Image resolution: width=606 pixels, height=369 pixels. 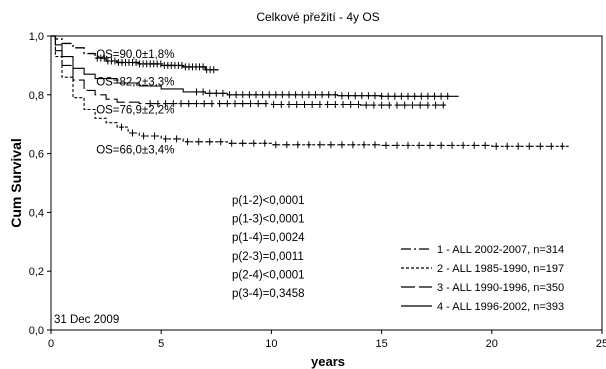 What do you see at coordinates (500, 250) in the screenshot?
I see `legend-label: 1 - ALL 2002-2007, n=314` at bounding box center [500, 250].